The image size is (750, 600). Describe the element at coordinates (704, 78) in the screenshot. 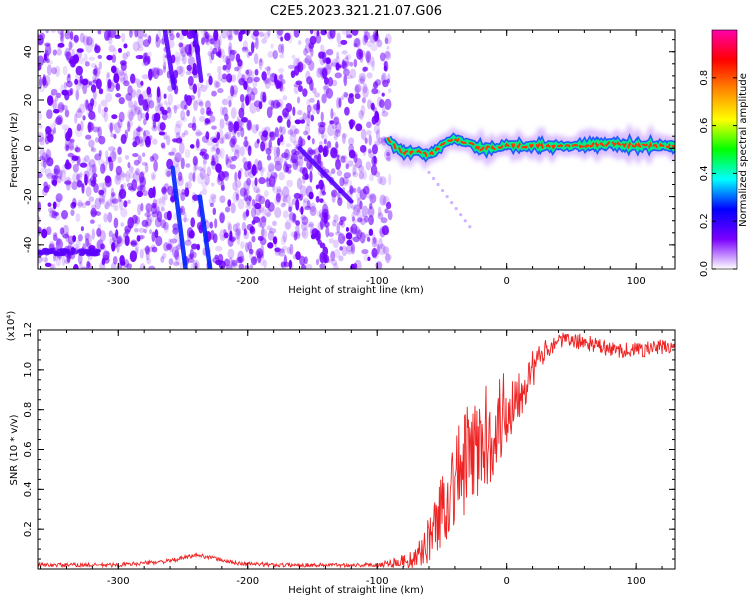

I see `colorbar-tick-label: 0.8` at that location.